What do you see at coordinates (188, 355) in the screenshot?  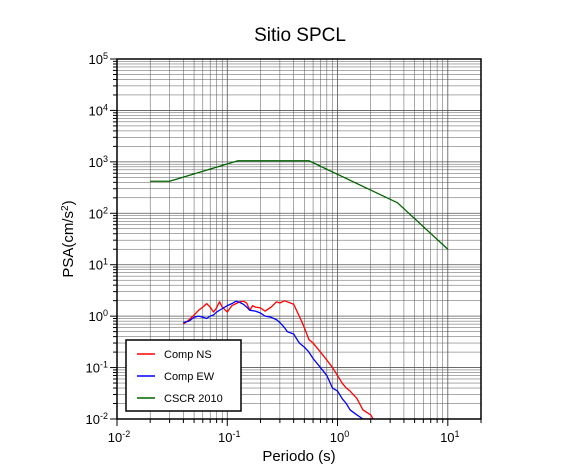 I see `legend-label-ns: Comp NS` at bounding box center [188, 355].